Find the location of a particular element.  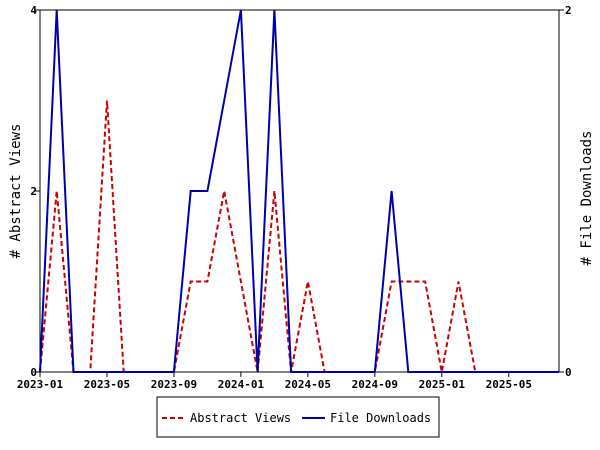

y-left-tick-label: 0 is located at coordinates (33, 372).